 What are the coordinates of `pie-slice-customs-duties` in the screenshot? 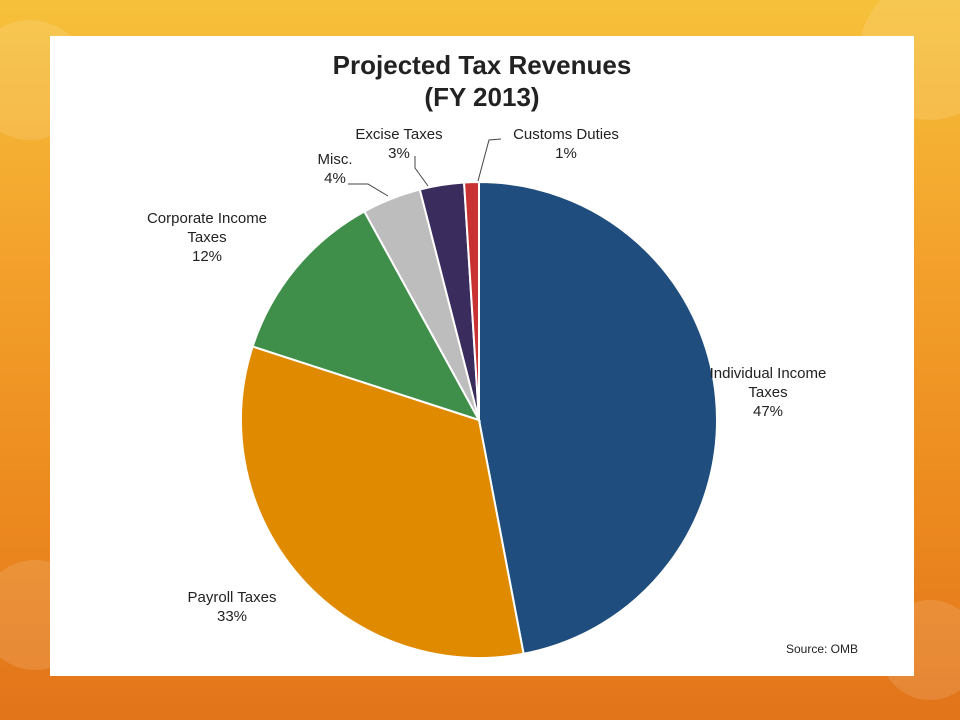 It's located at (471, 300).